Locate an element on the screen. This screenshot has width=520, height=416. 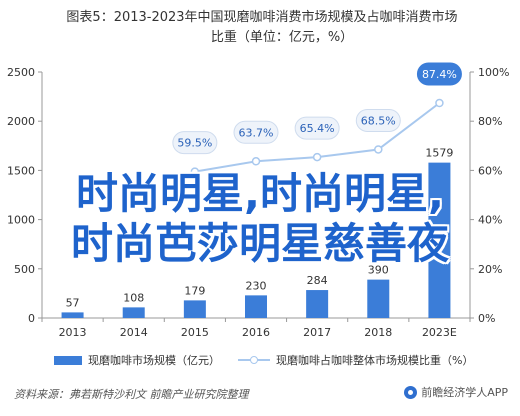
share-point-label: 63.7% is located at coordinates (256, 132).